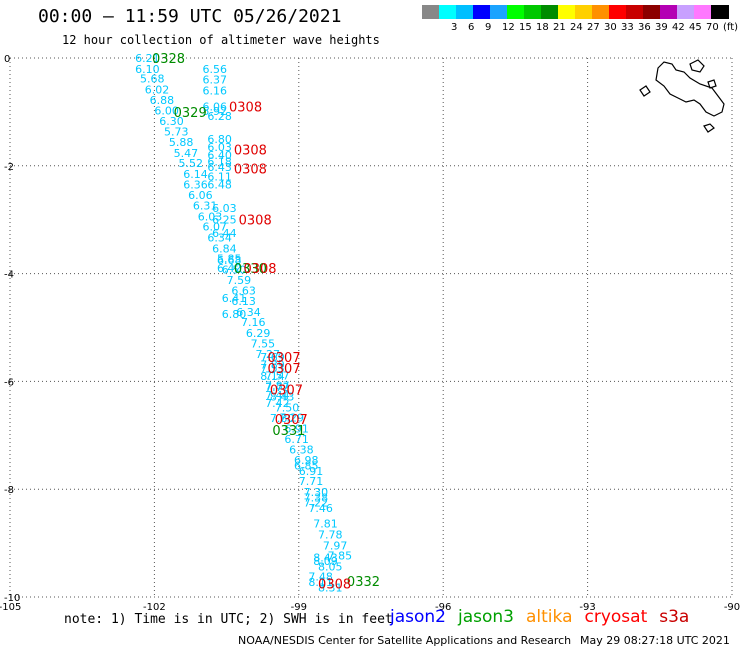 The image size is (740, 650). I want to click on legend-label: 3, so click(454, 27).